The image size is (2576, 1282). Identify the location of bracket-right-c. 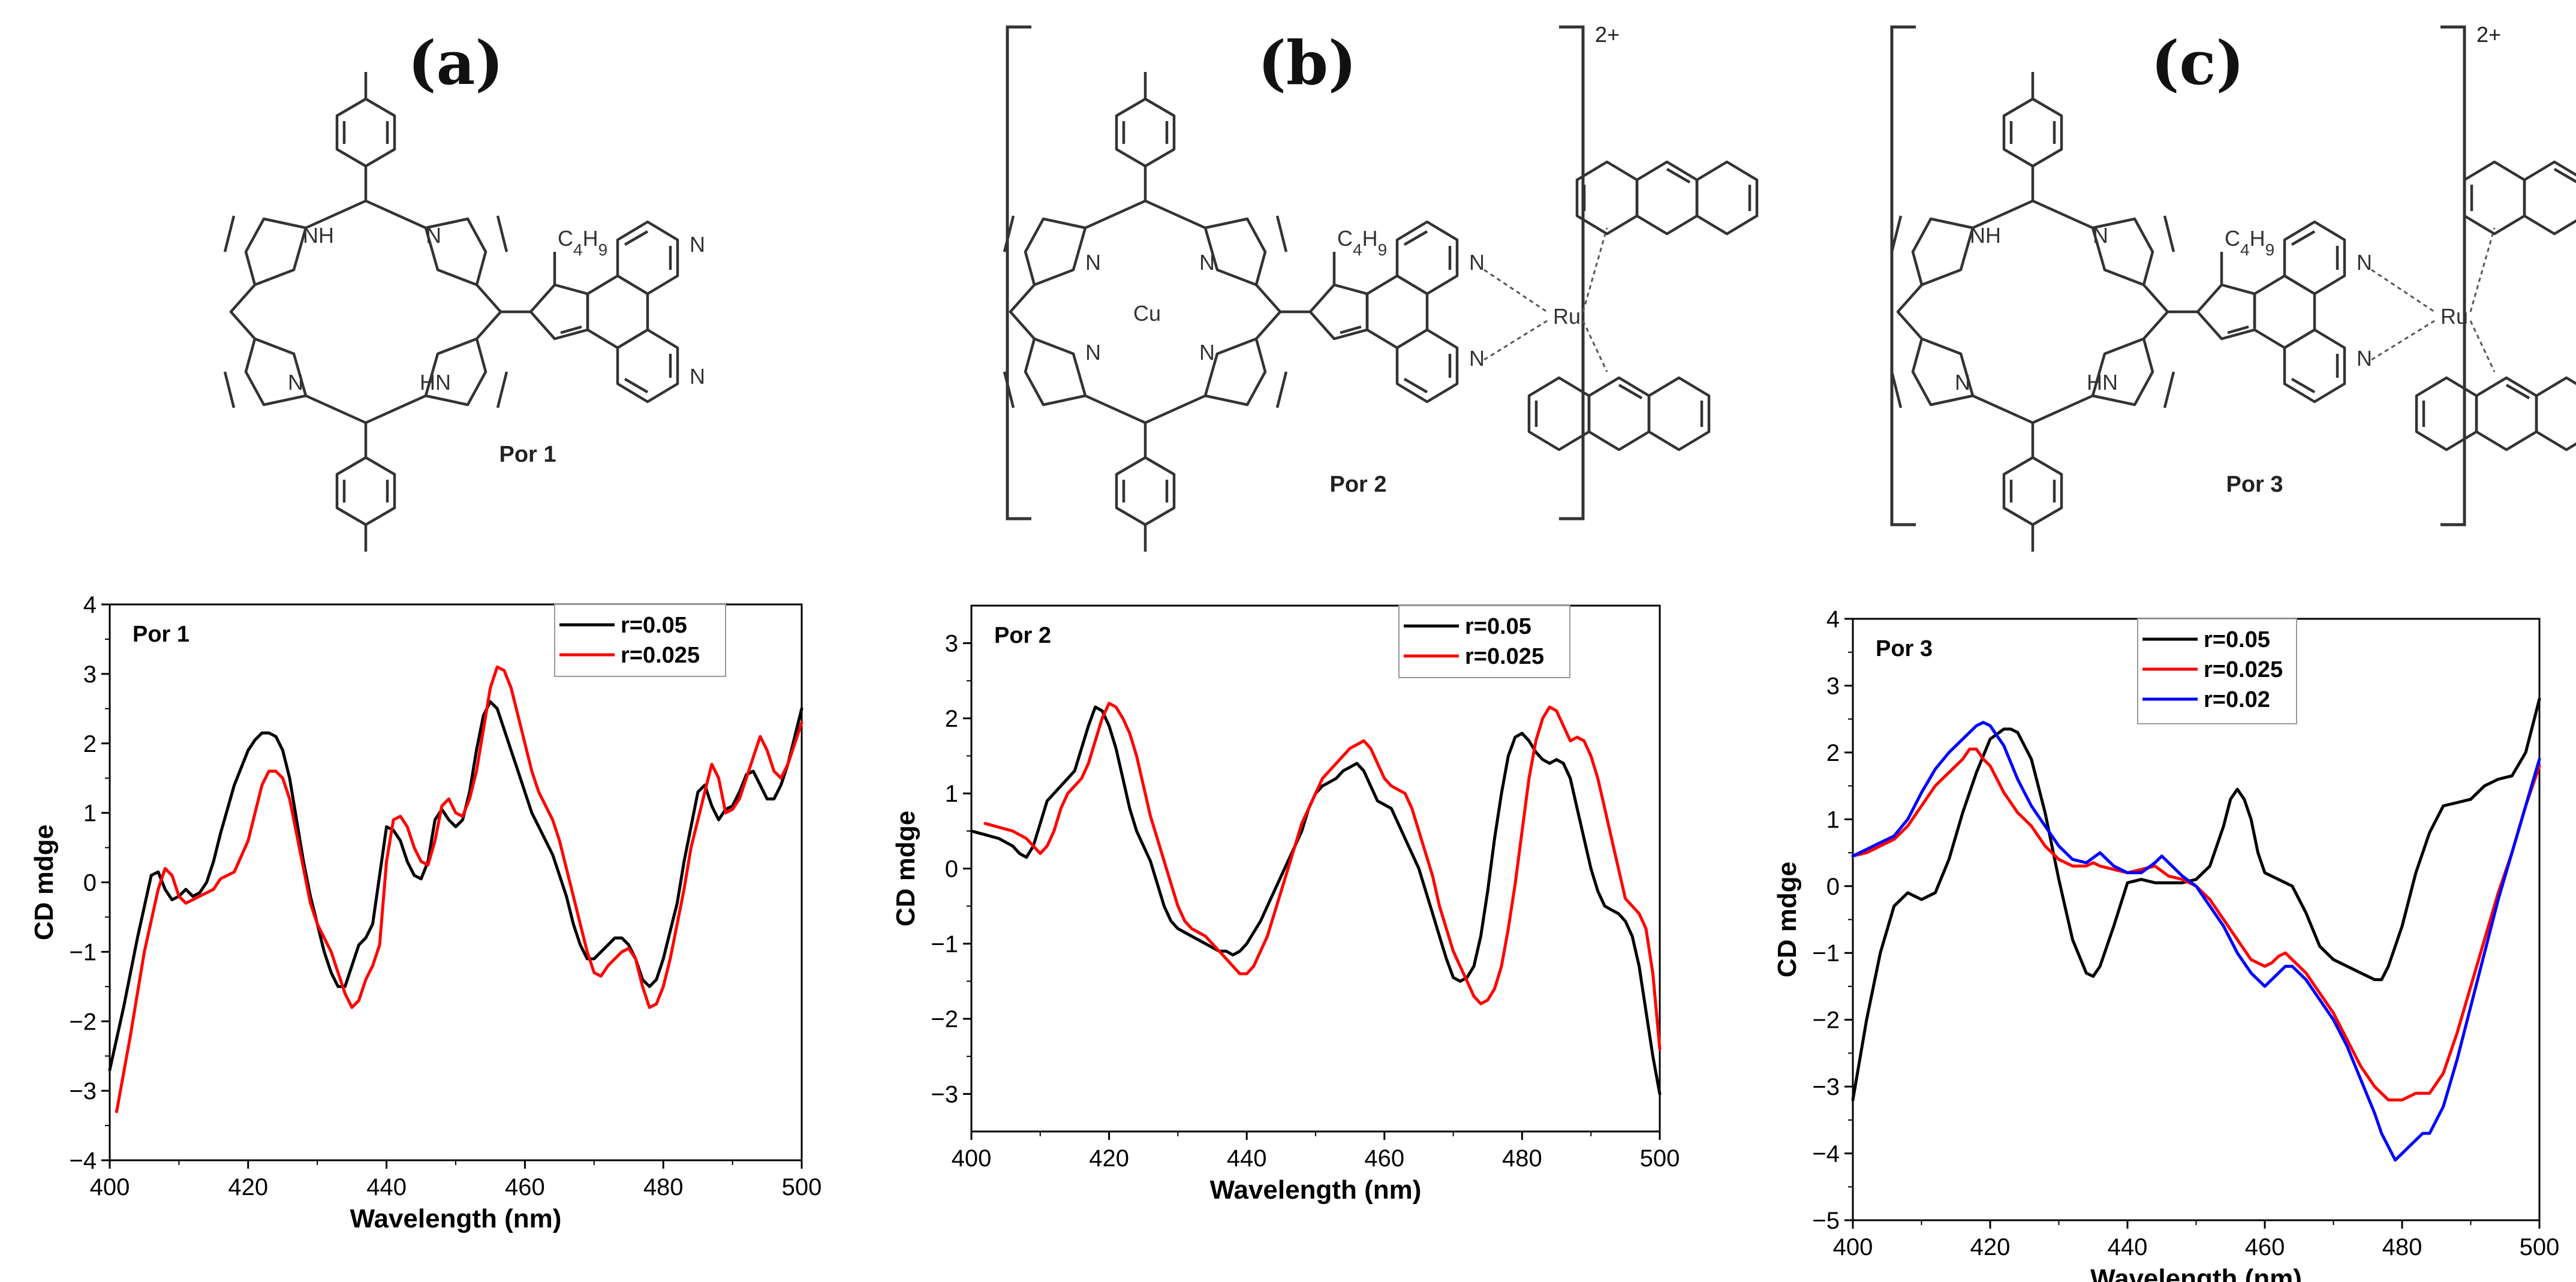
(2453, 275).